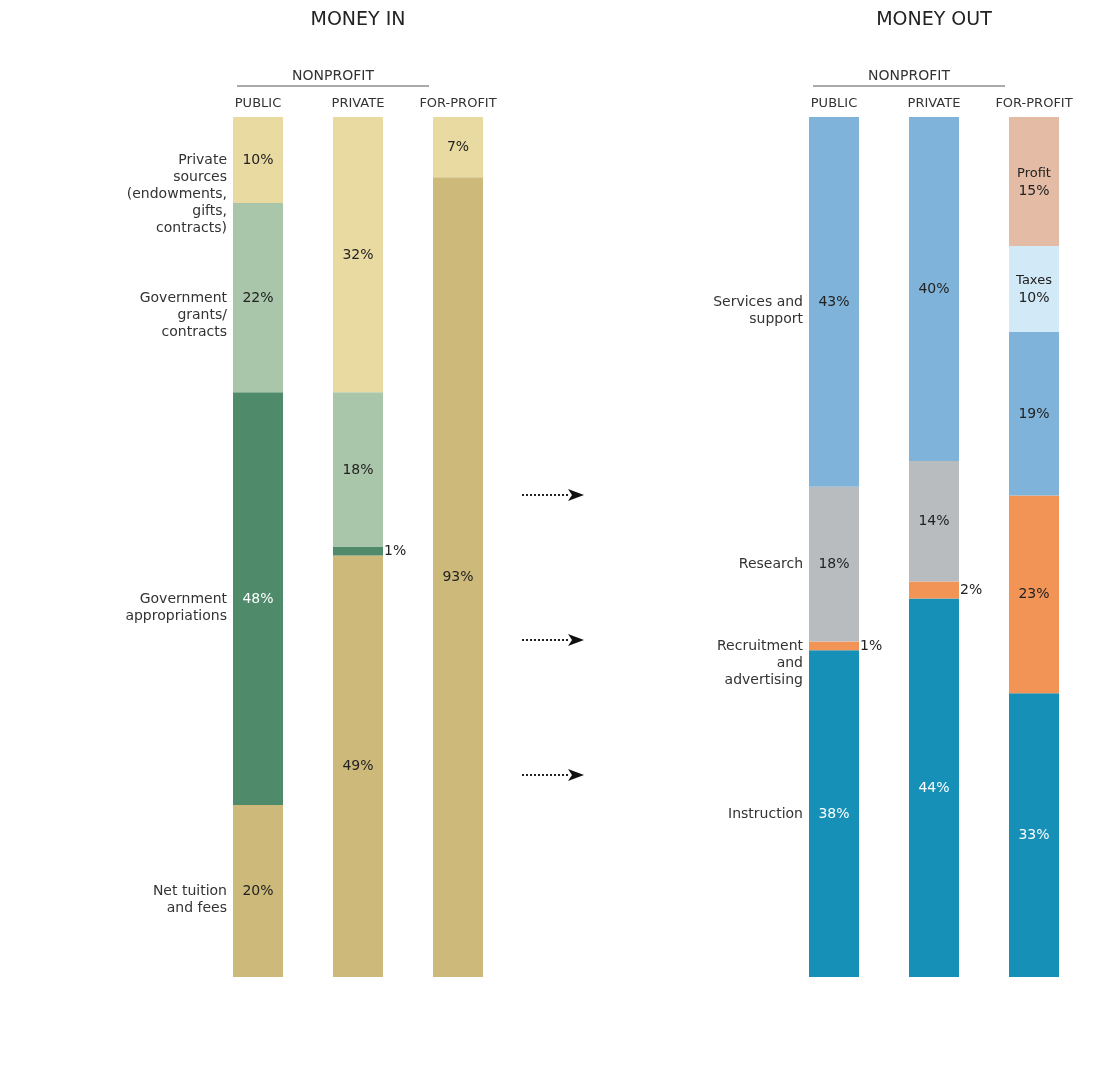 This screenshot has width=1105, height=1089. I want to click on data-label: 48%, so click(258, 597).